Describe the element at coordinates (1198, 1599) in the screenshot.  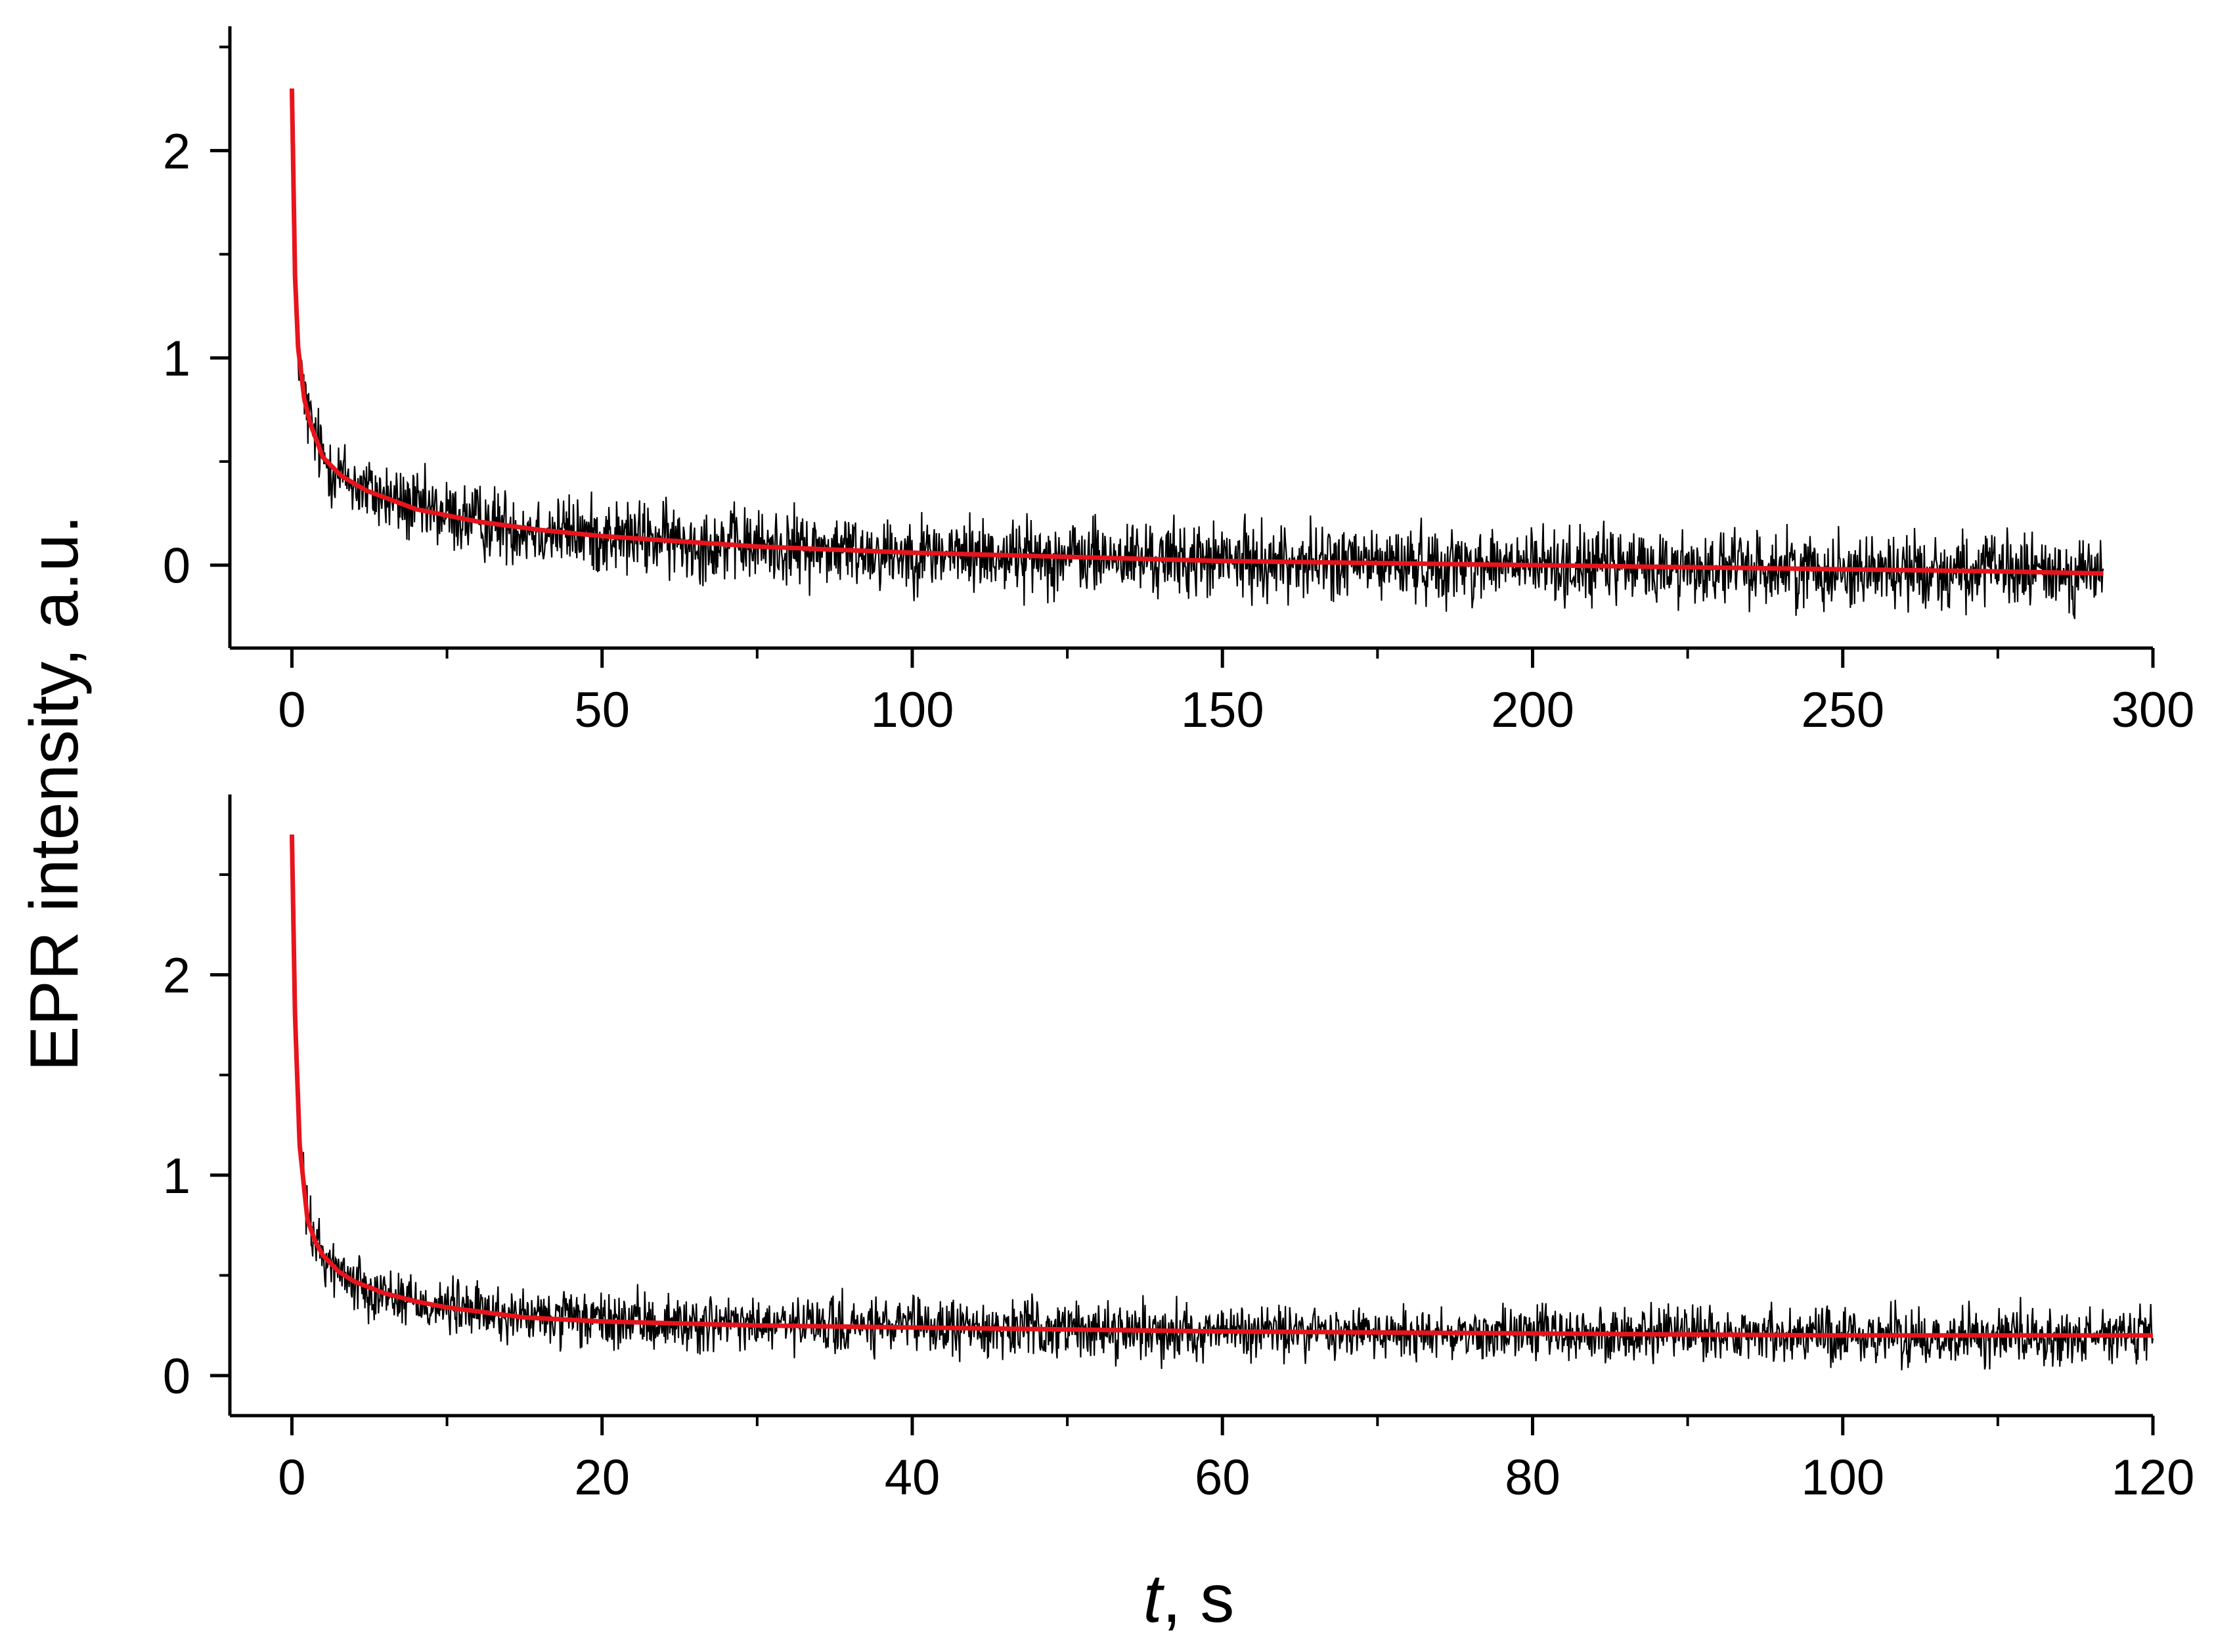
I see `x-axis-unit: , s` at that location.